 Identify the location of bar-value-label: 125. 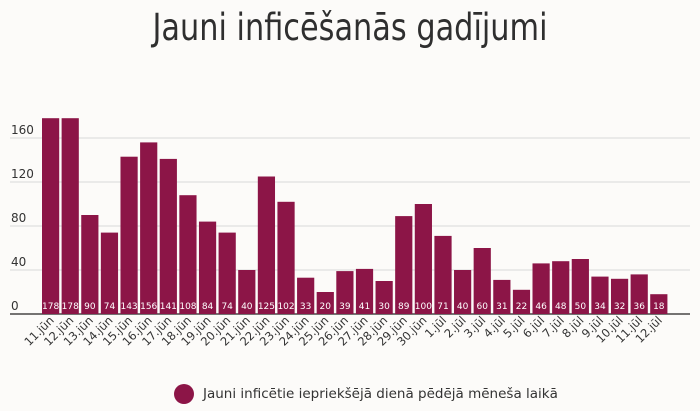
(266, 307).